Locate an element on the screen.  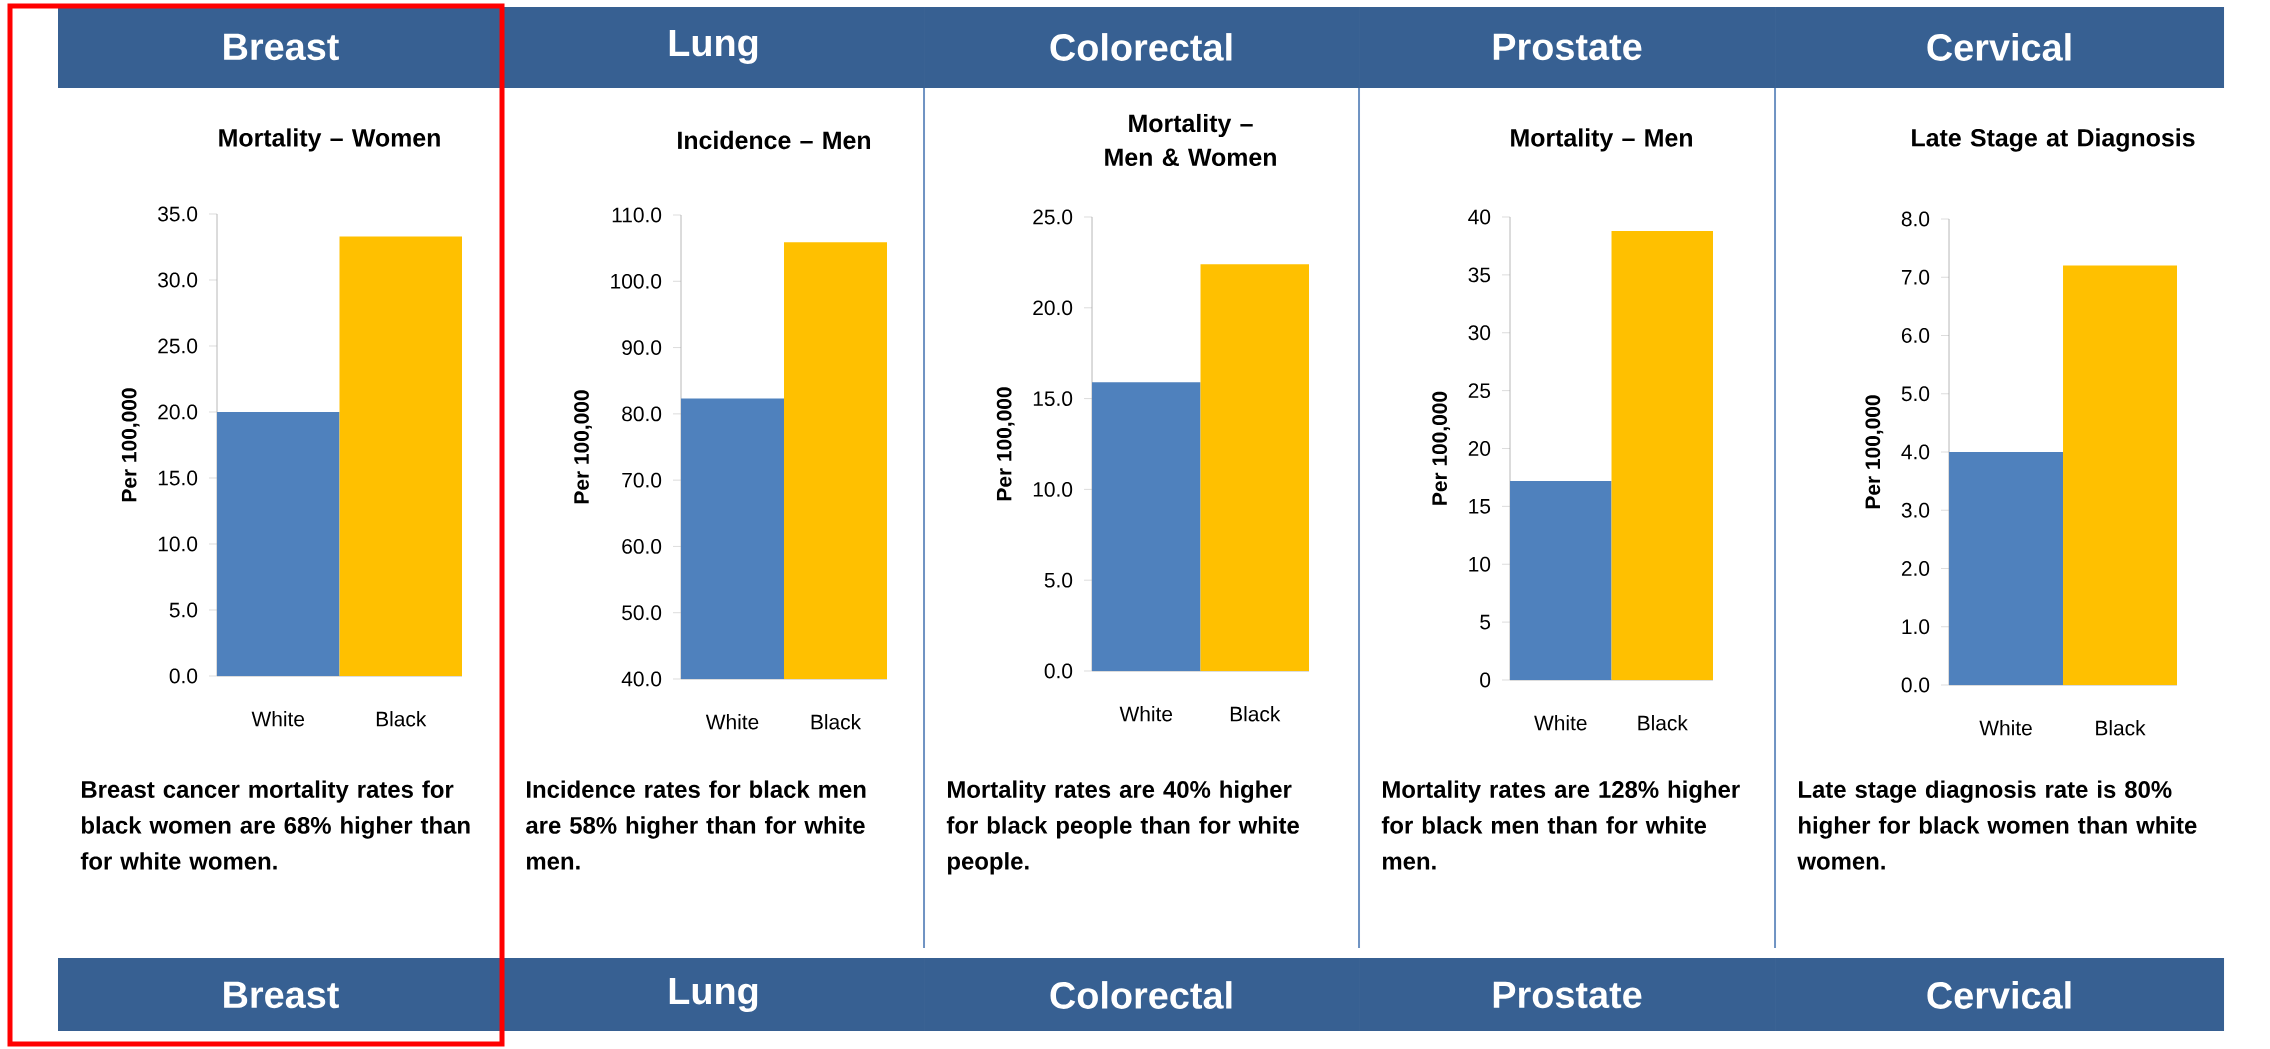
y-tick-label: 10 is located at coordinates (1480, 564).